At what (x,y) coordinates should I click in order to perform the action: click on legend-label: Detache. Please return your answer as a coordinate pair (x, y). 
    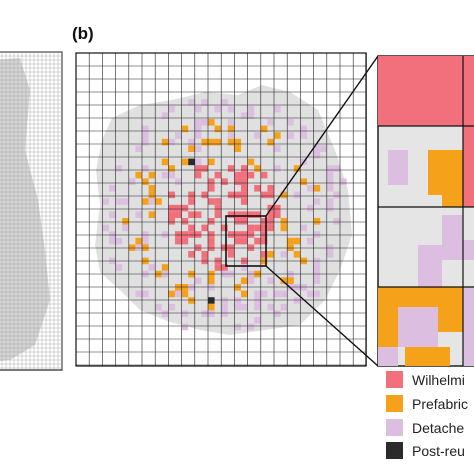
    Looking at the image, I should click on (438, 428).